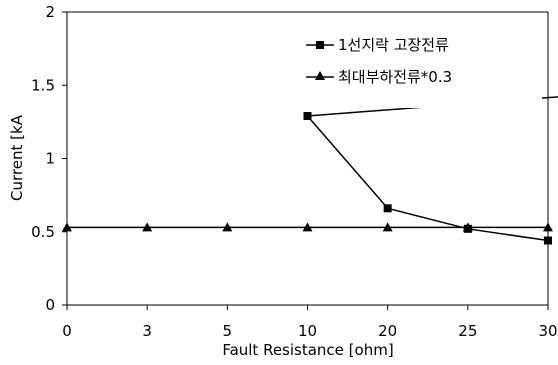  I want to click on x-axis-title: Fault Resistance [ohm], so click(307, 350).